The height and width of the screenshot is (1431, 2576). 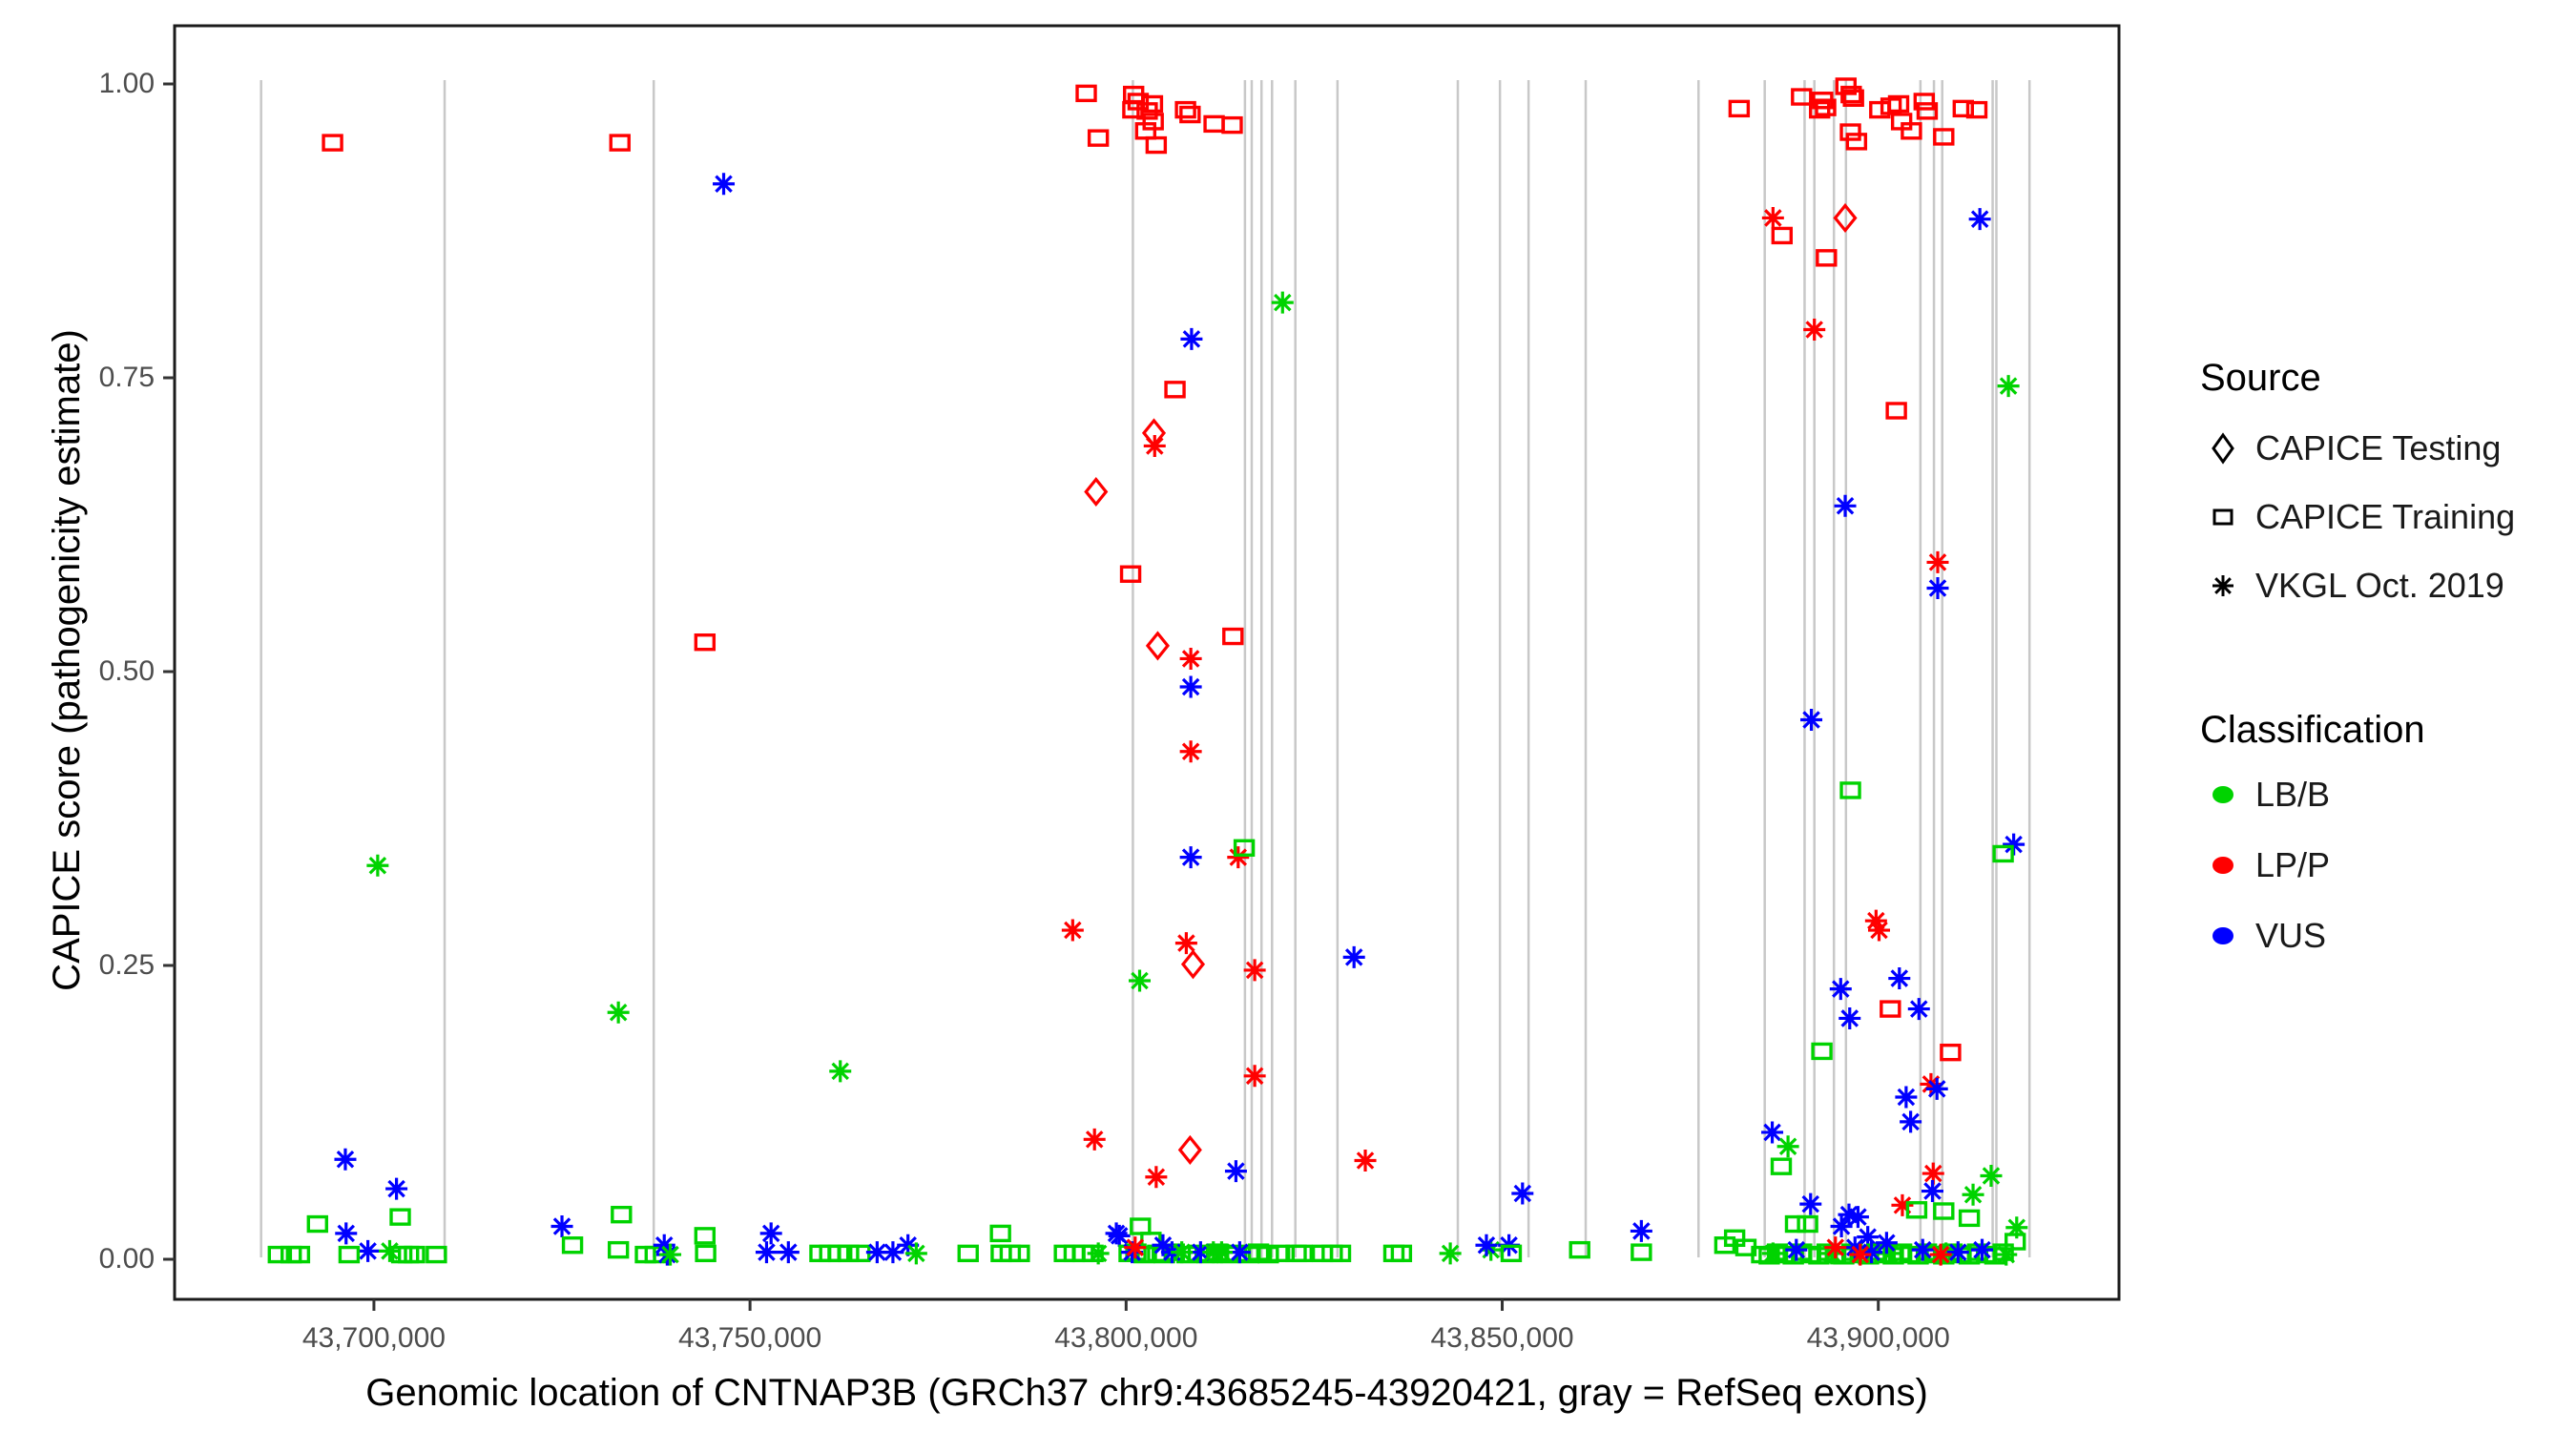 What do you see at coordinates (126, 83) in the screenshot?
I see `y-tick-label: 1.00` at bounding box center [126, 83].